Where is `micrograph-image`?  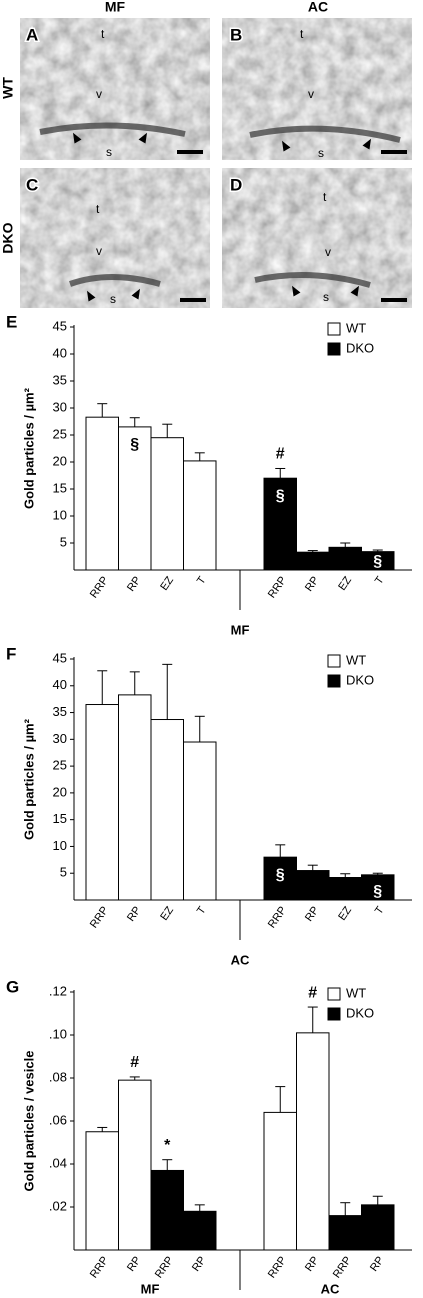 micrograph-image is located at coordinates (115, 238).